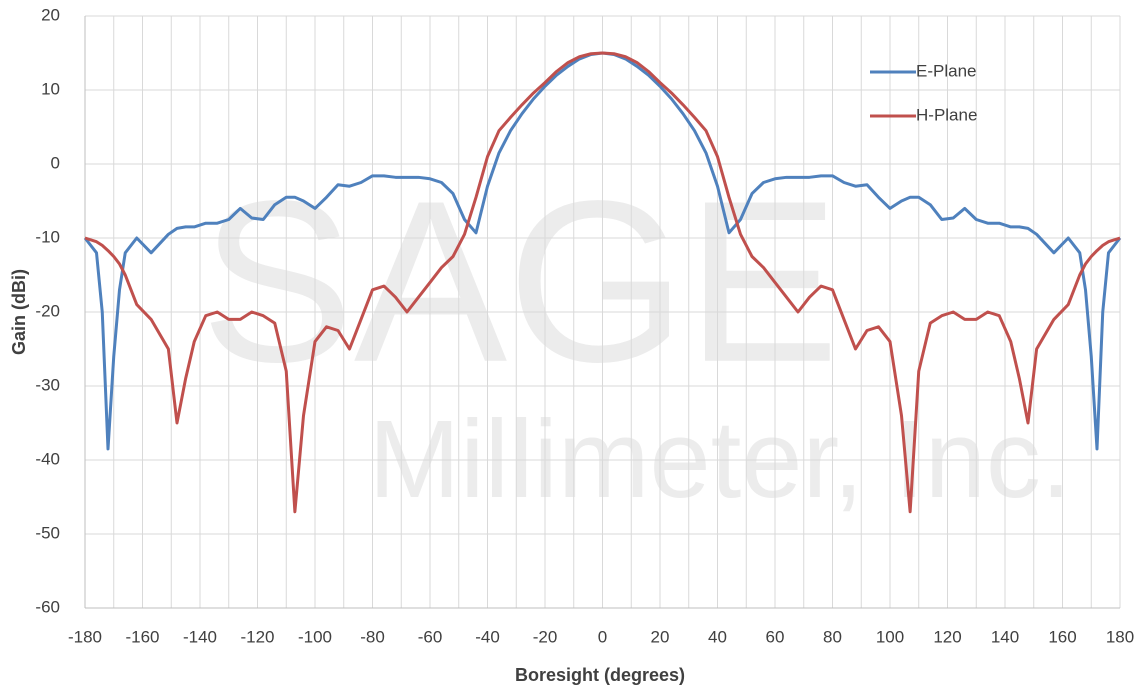 This screenshot has height=699, width=1146. I want to click on x-tick-label: 40, so click(717, 636).